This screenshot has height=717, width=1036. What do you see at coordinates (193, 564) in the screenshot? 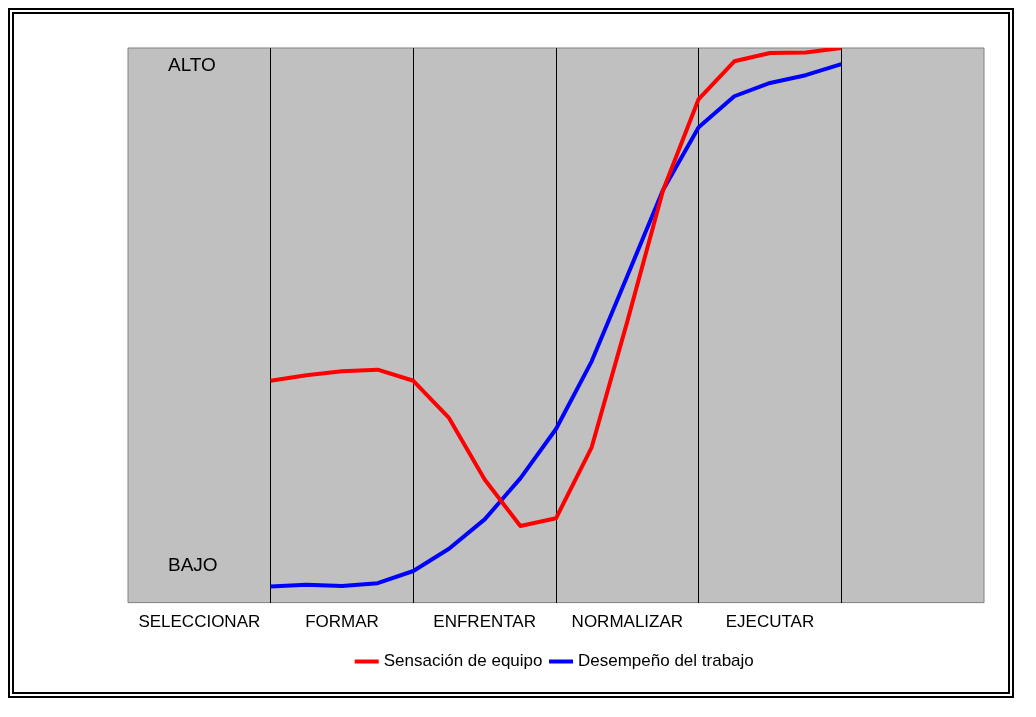
I see `annotation: BAJO` at bounding box center [193, 564].